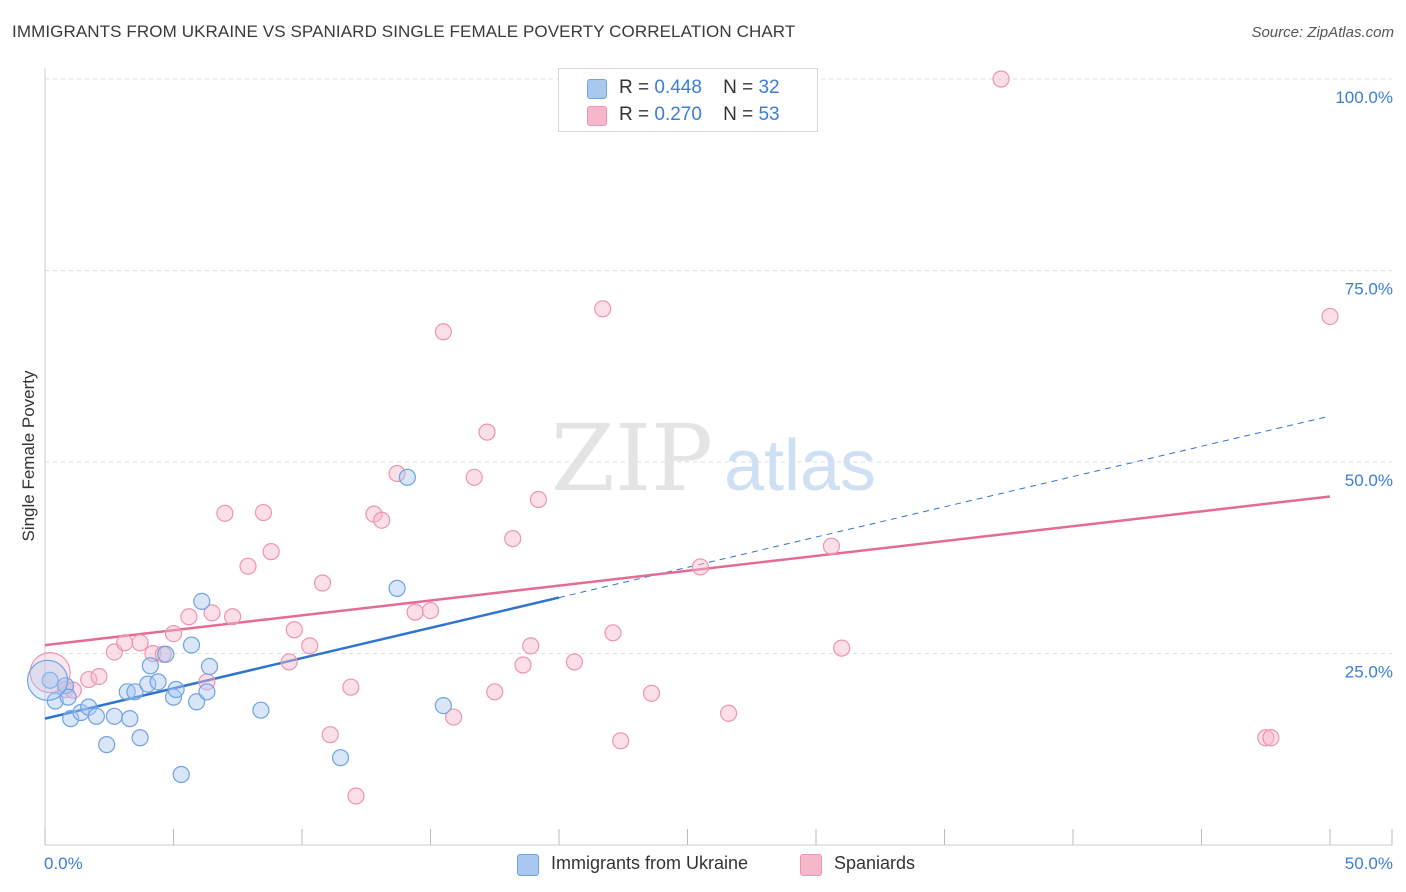 This screenshot has width=1406, height=892. Describe the element at coordinates (769, 87) in the screenshot. I see `legend-n-value-ukraine: 32` at that location.